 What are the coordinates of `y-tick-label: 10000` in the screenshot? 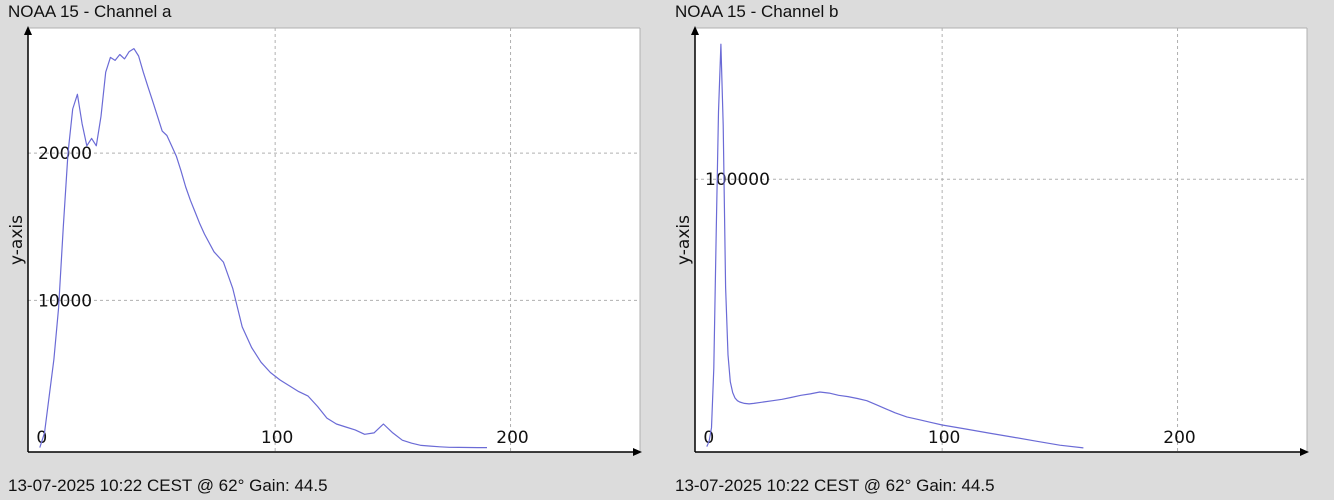 It's located at (65, 301).